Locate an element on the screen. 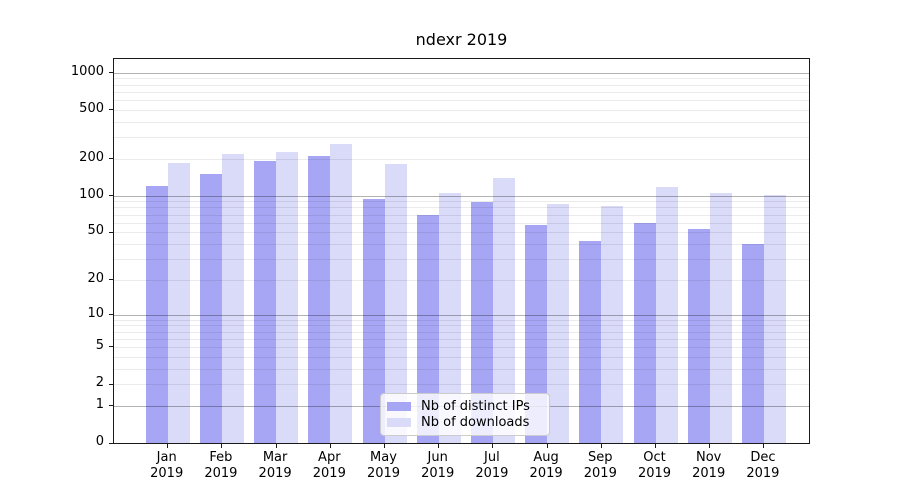  y-tick-label: 1 is located at coordinates (99, 404).